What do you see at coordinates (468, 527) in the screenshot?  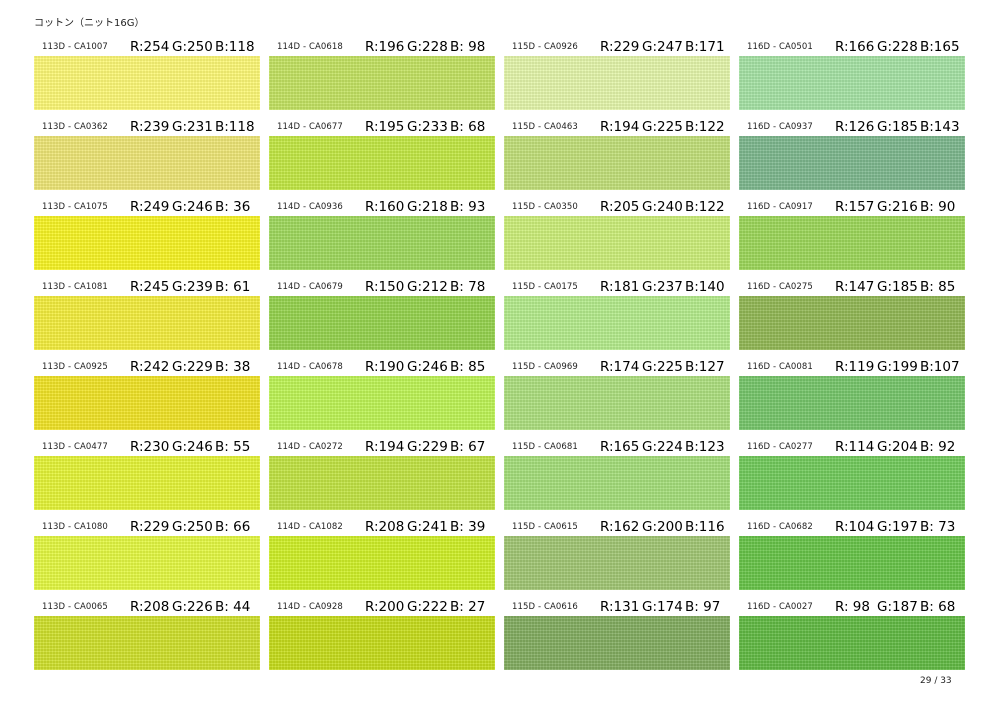 I see `swatch-b-value: B: 39` at bounding box center [468, 527].